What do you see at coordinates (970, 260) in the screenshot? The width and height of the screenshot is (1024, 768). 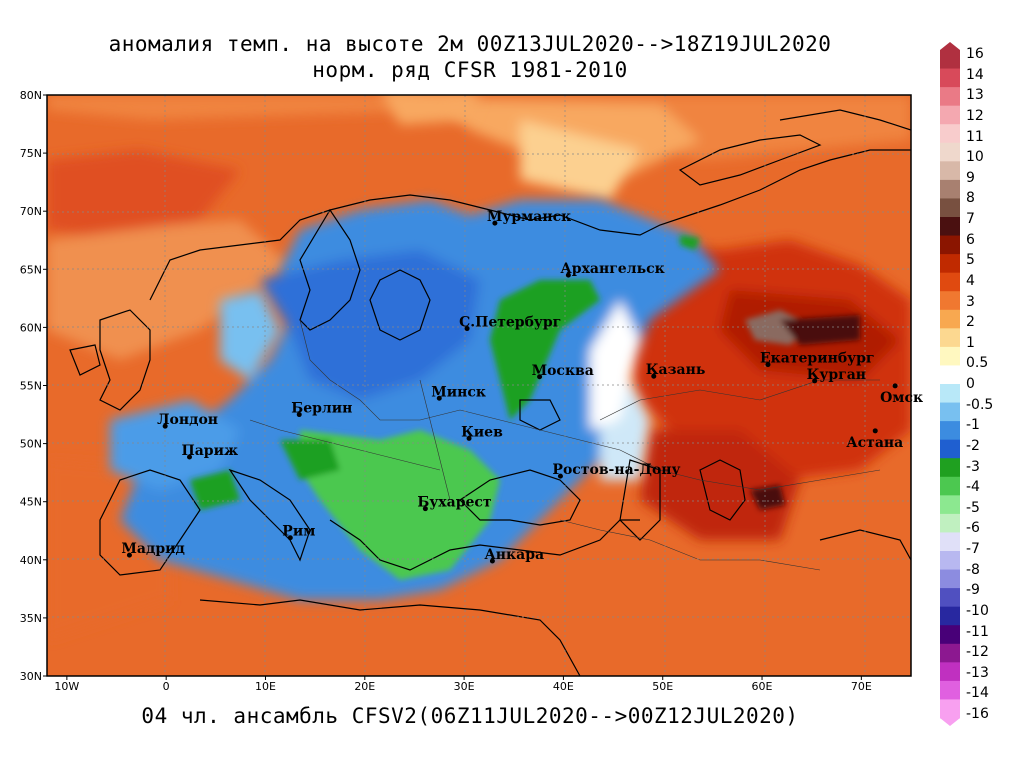 I see `colorbar-label: 5` at bounding box center [970, 260].